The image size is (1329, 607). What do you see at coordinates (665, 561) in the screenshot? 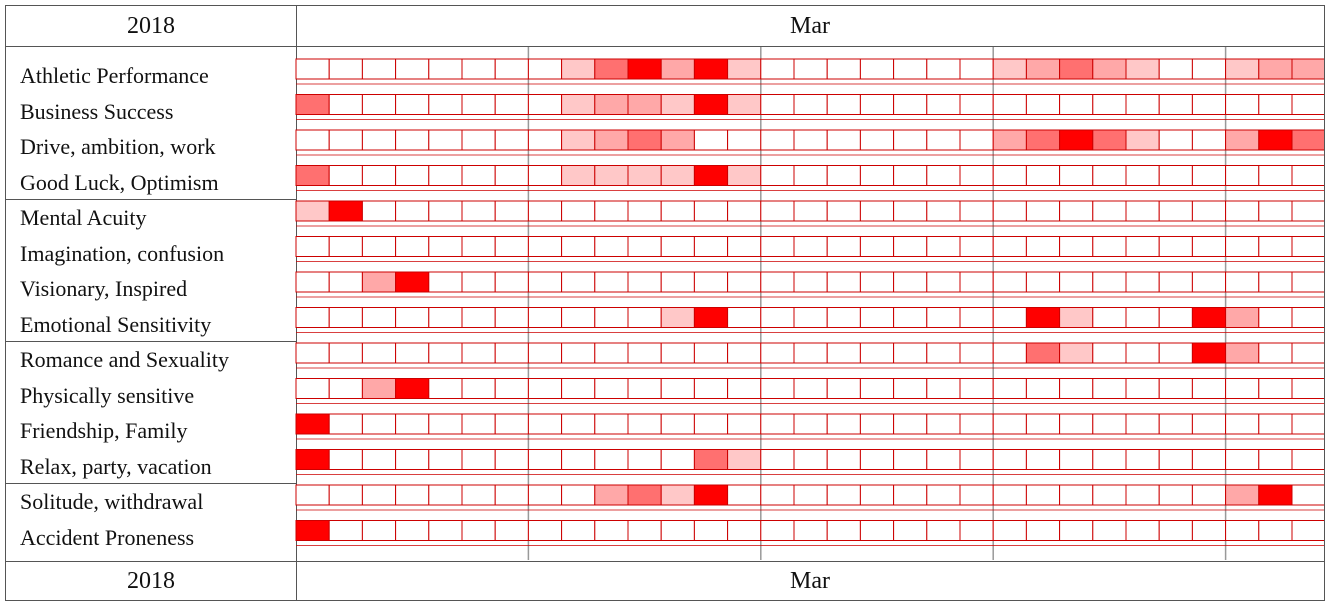
I see `footer-divider` at bounding box center [665, 561].